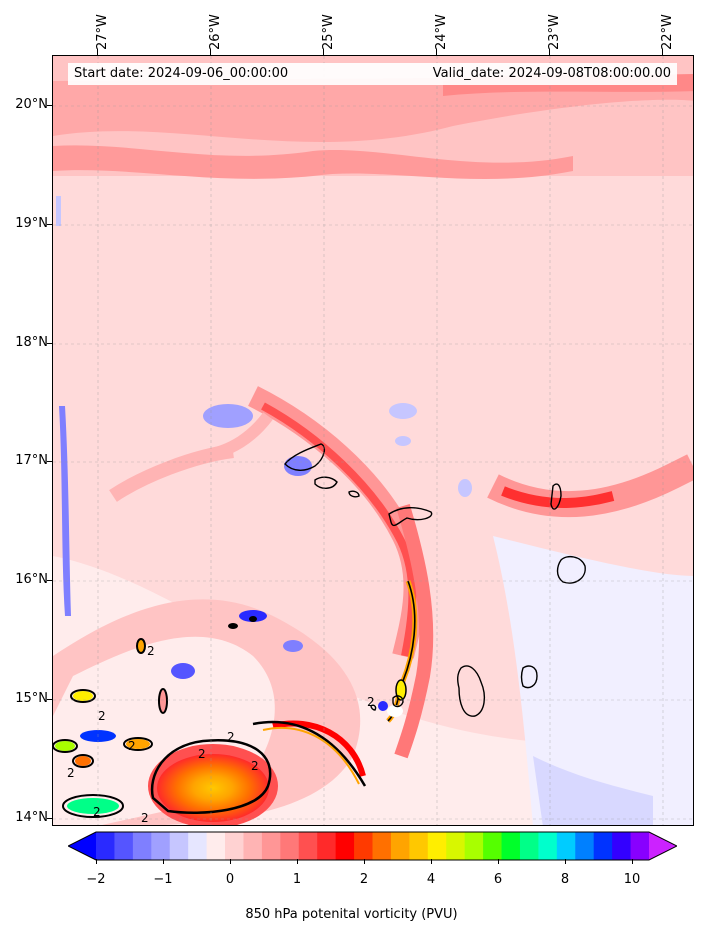  I want to click on colorbar, so click(372, 846).